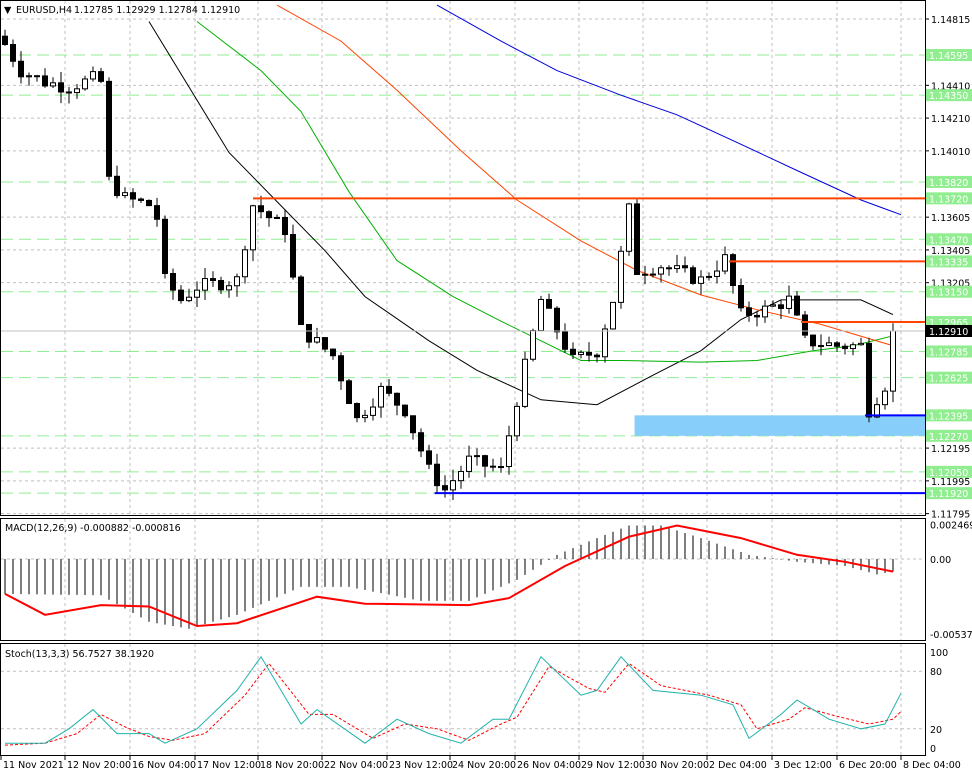  I want to click on demand-zone, so click(779, 425).